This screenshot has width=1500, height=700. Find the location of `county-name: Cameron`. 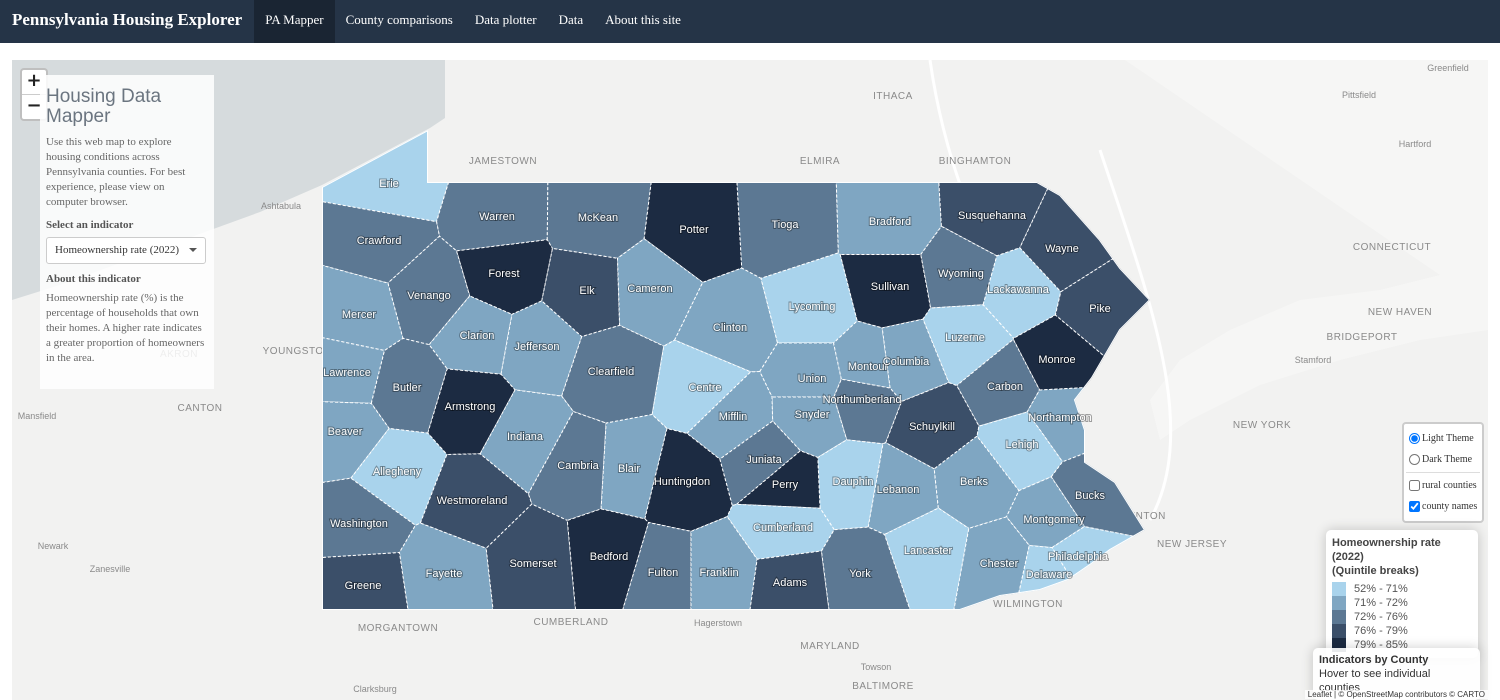

county-name: Cameron is located at coordinates (649, 289).